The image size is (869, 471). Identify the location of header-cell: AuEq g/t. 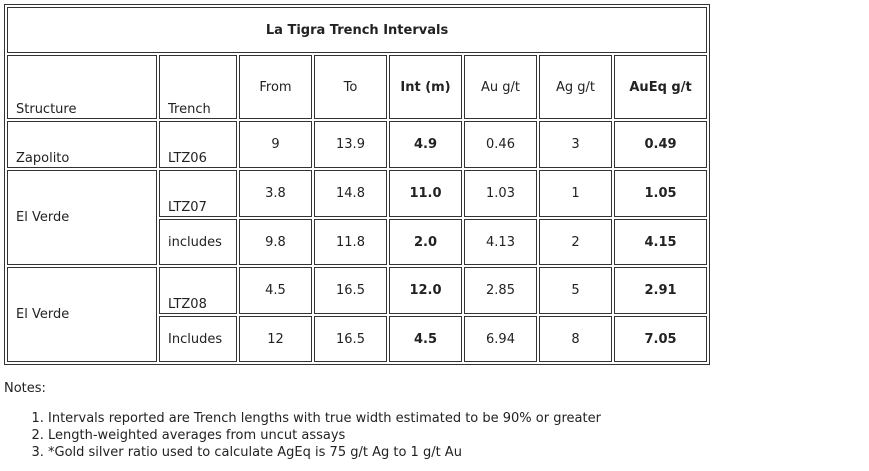
(661, 87).